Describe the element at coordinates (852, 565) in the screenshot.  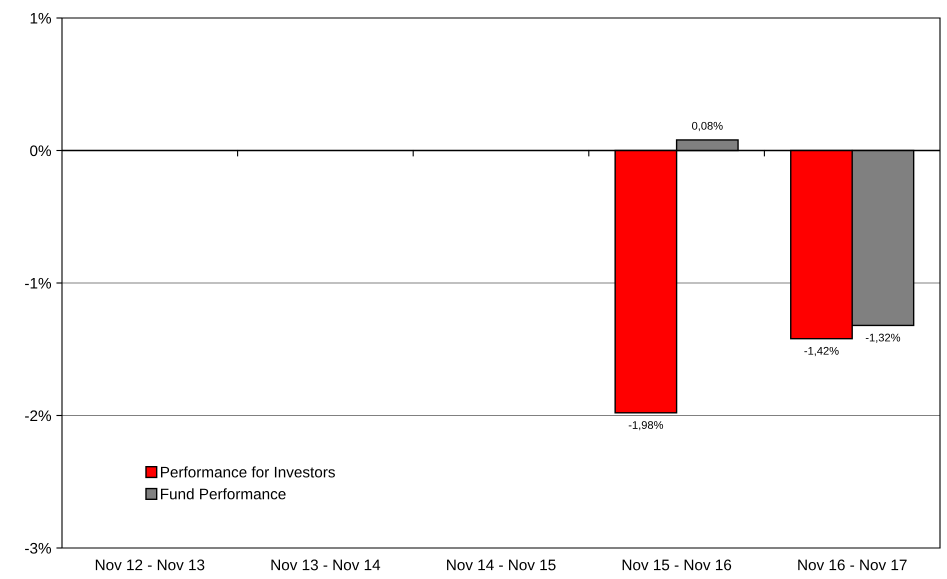
I see `x-tick-label: Nov 16 - Nov 17` at that location.